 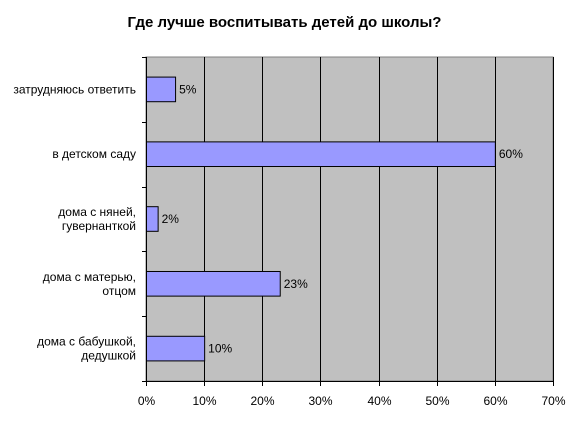 What do you see at coordinates (188, 89) in the screenshot?
I see `data-label: 5%` at bounding box center [188, 89].